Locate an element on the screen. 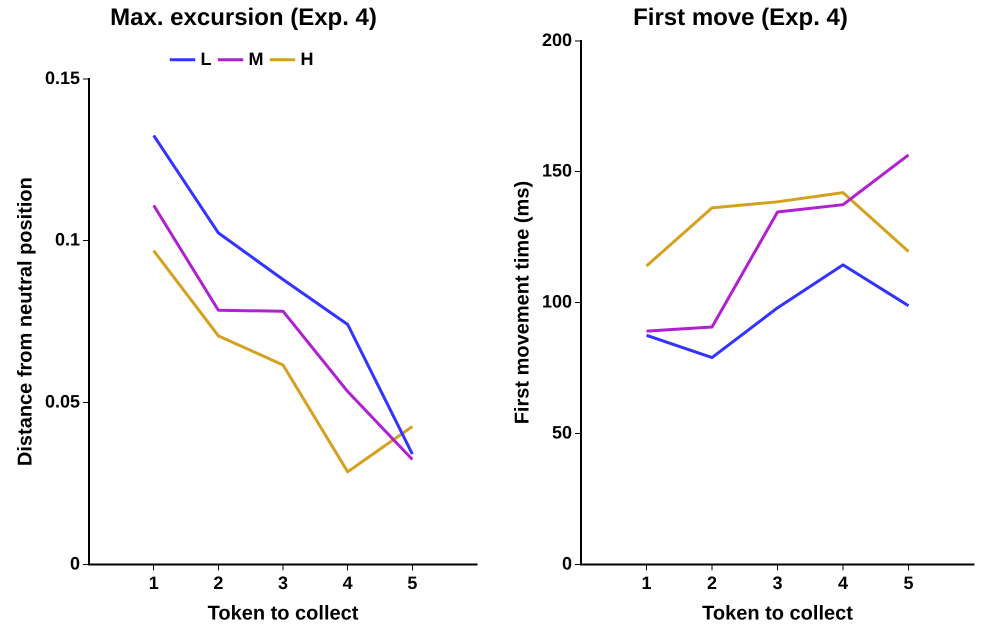 This screenshot has width=995, height=635. y-axis-title: Distance from neutral position is located at coordinates (25, 321).